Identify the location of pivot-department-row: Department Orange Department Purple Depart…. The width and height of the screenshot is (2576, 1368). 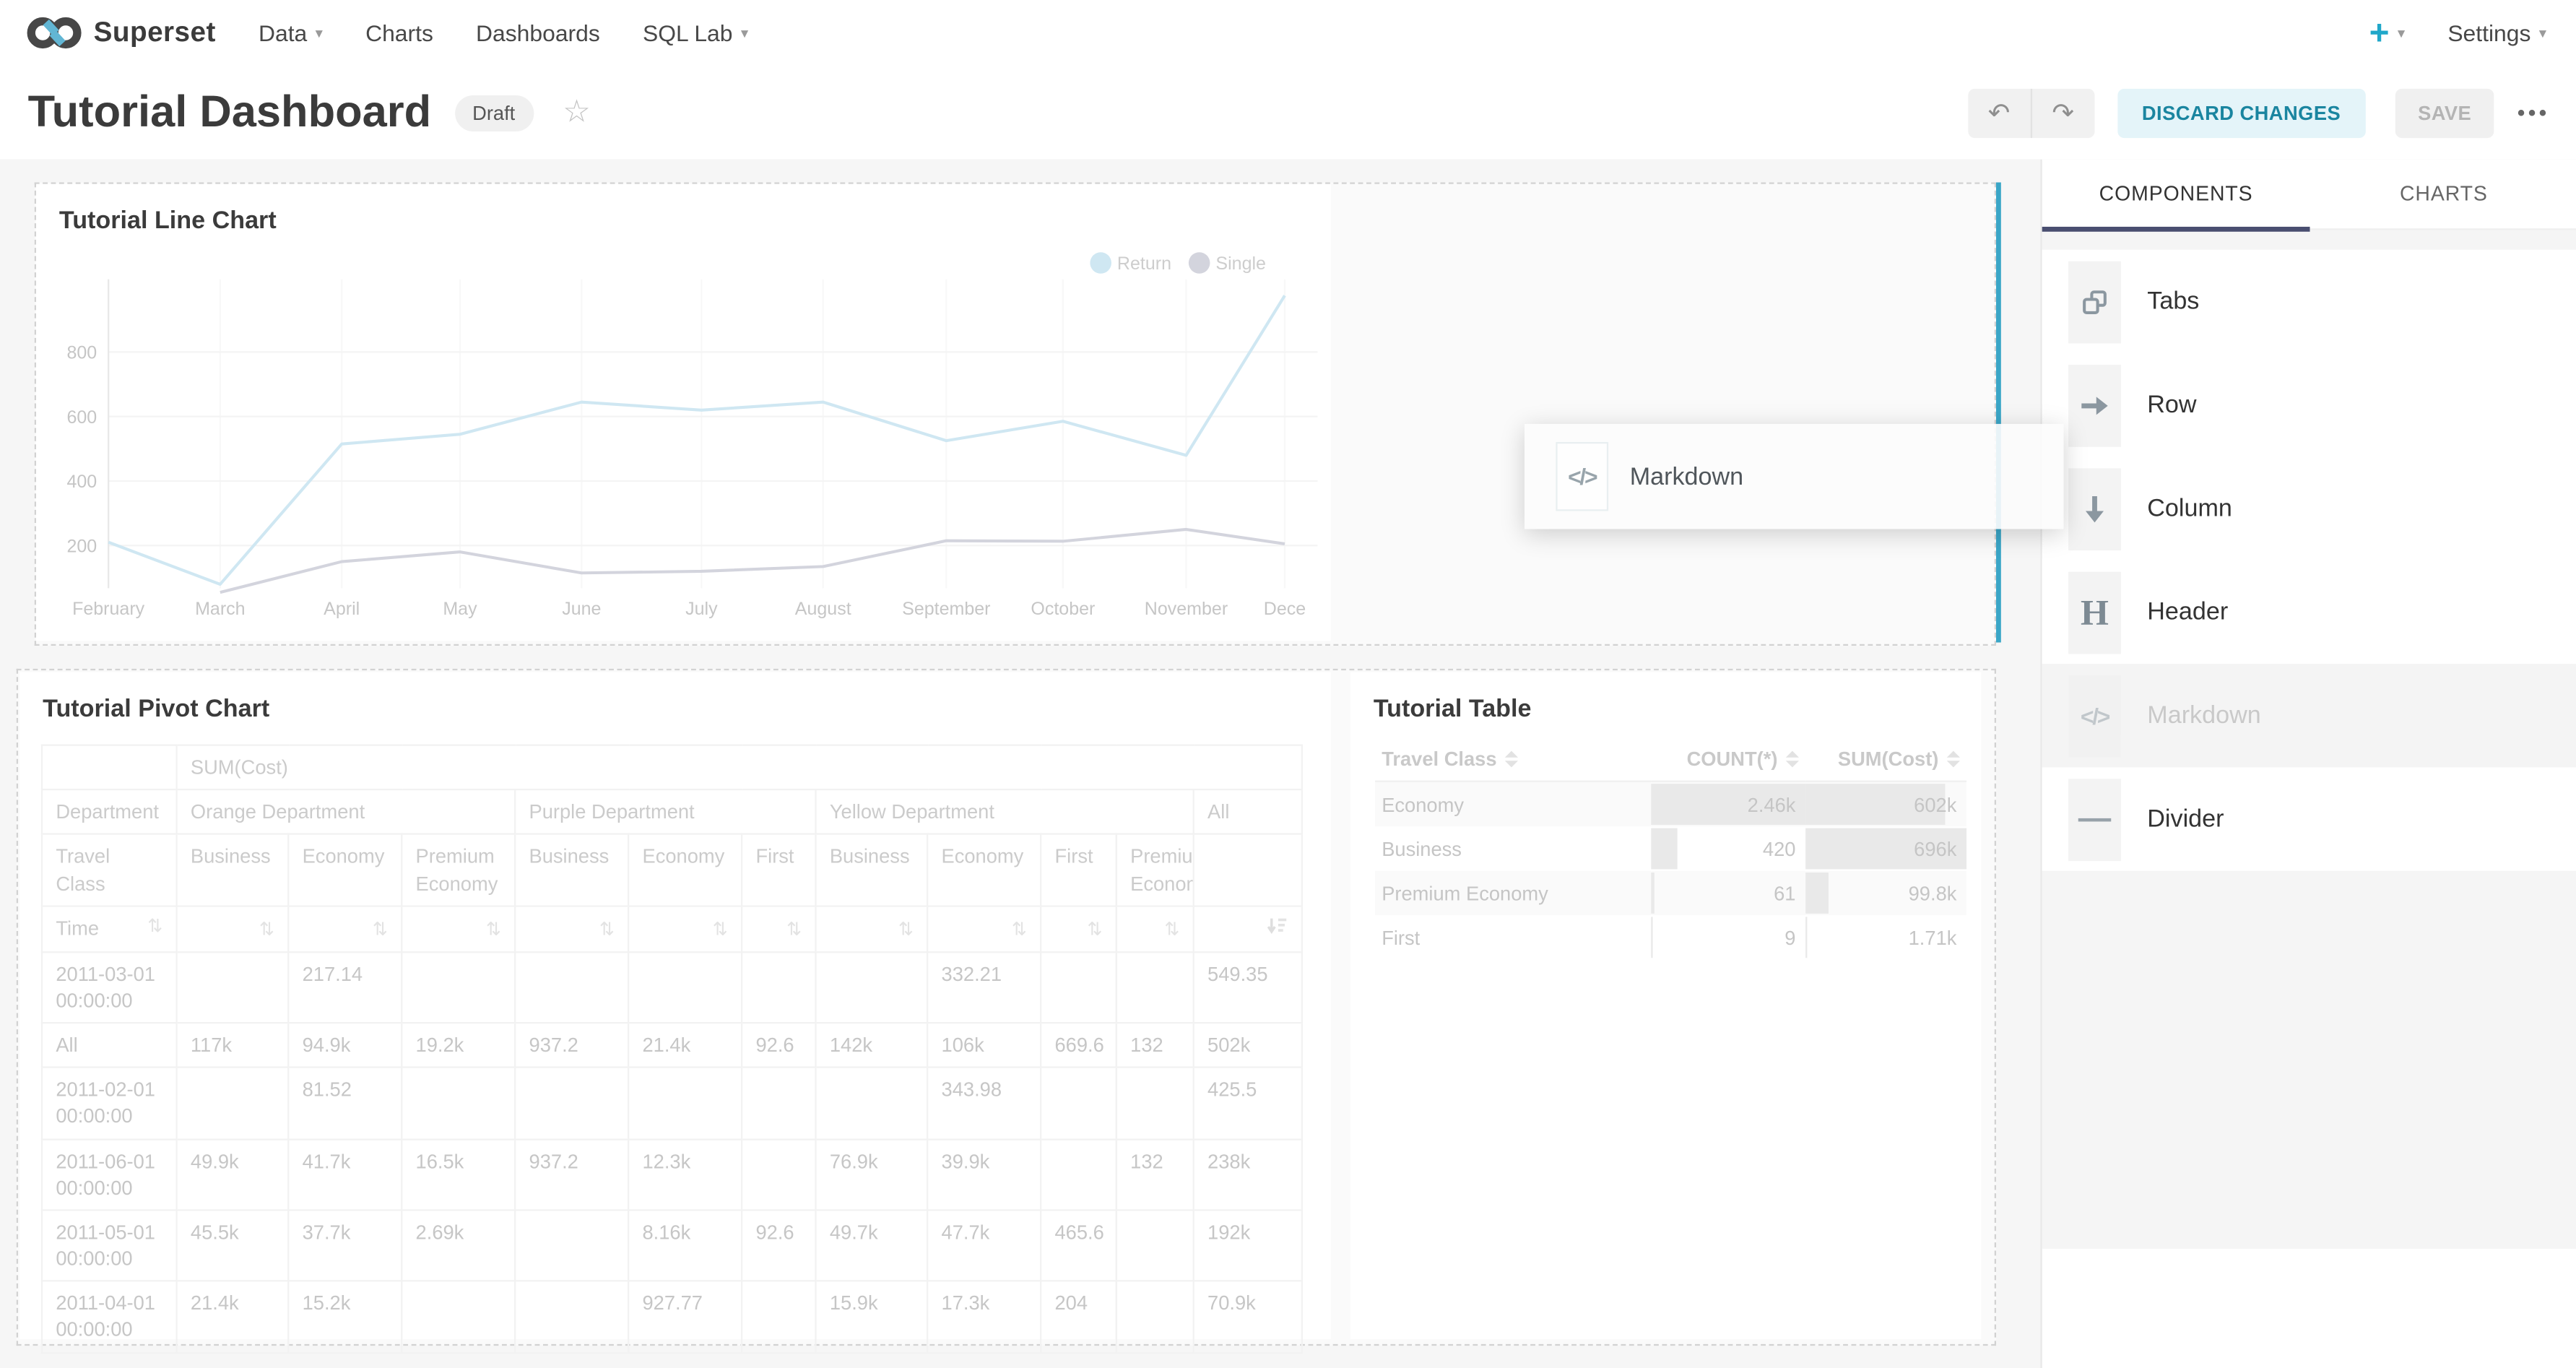
(672, 812).